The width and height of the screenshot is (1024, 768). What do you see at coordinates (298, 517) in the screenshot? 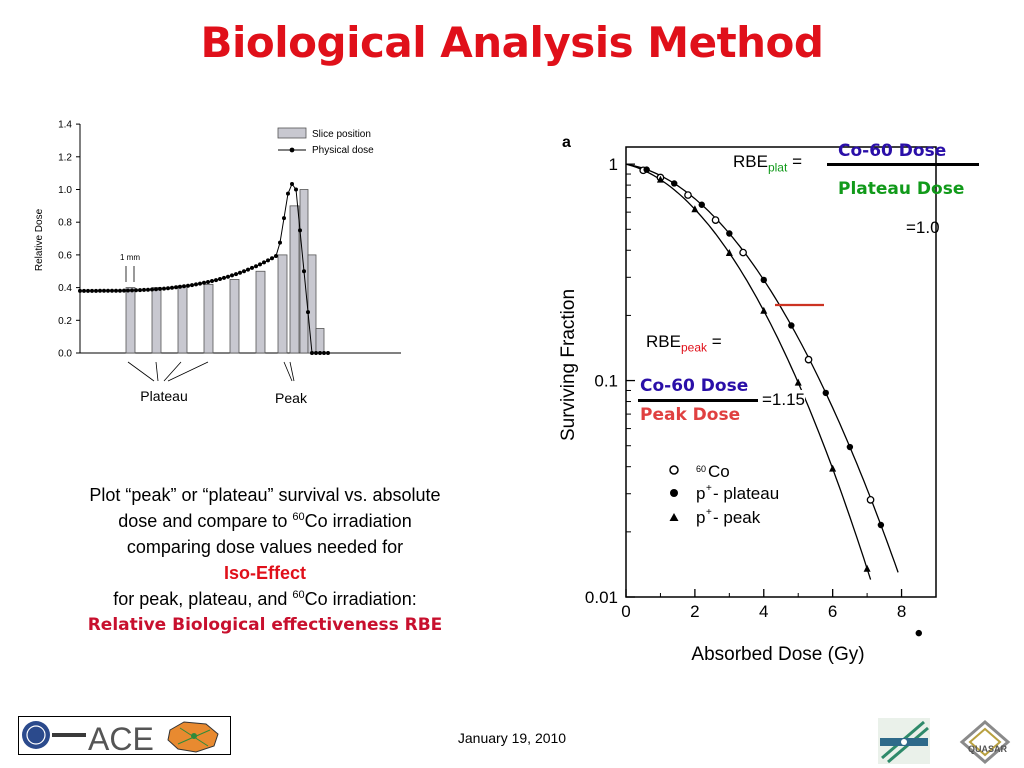
I see `desc-line-2-sup: 60` at bounding box center [298, 517].